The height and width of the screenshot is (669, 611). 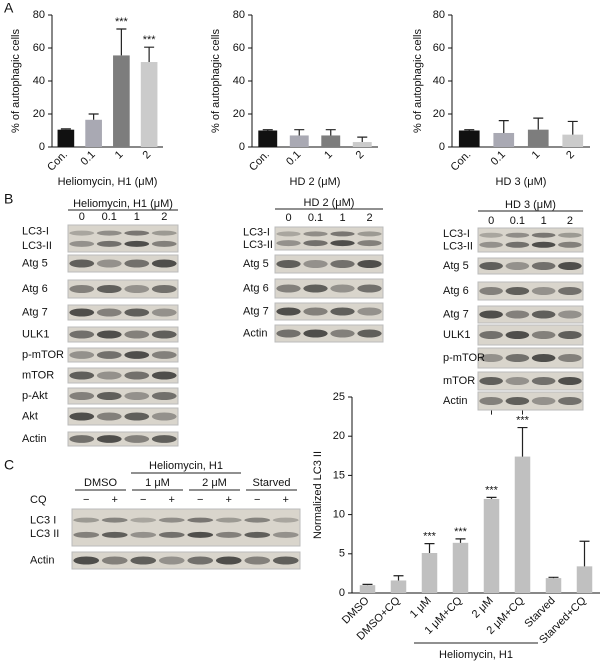 What do you see at coordinates (455, 401) in the screenshot?
I see `row-label: Actin` at bounding box center [455, 401].